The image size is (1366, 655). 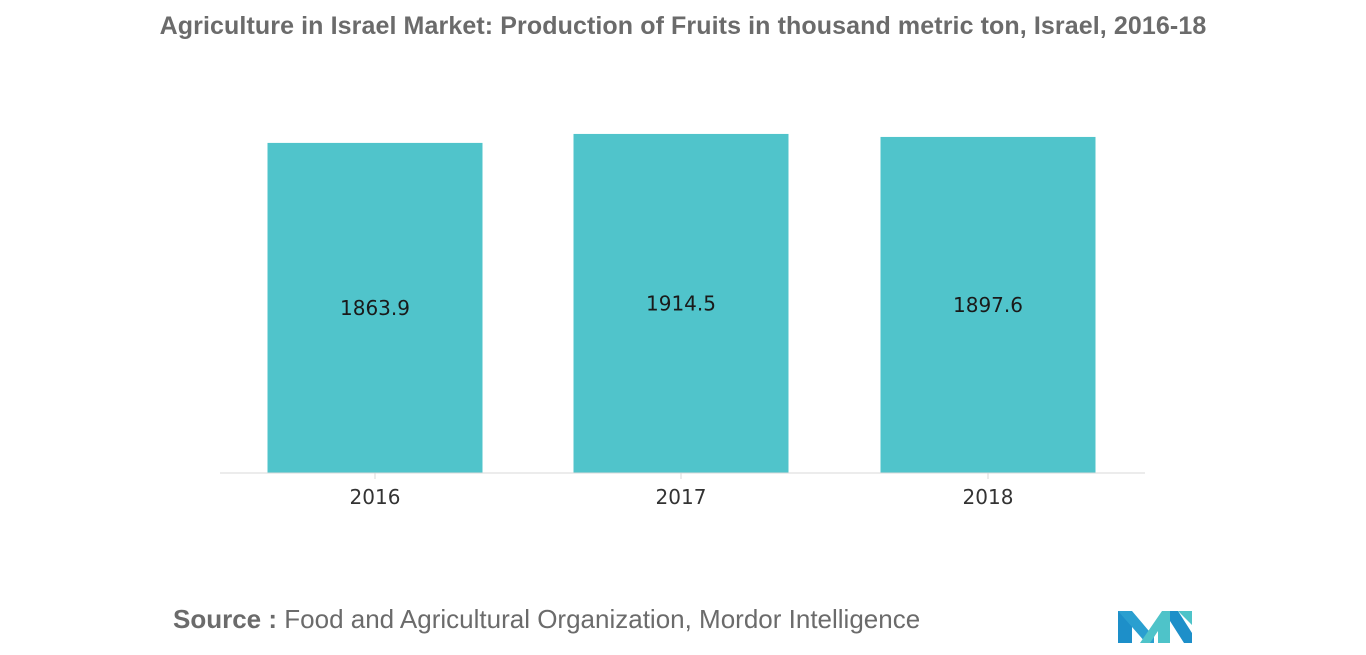 I want to click on source-label: Source :, so click(x=225, y=619).